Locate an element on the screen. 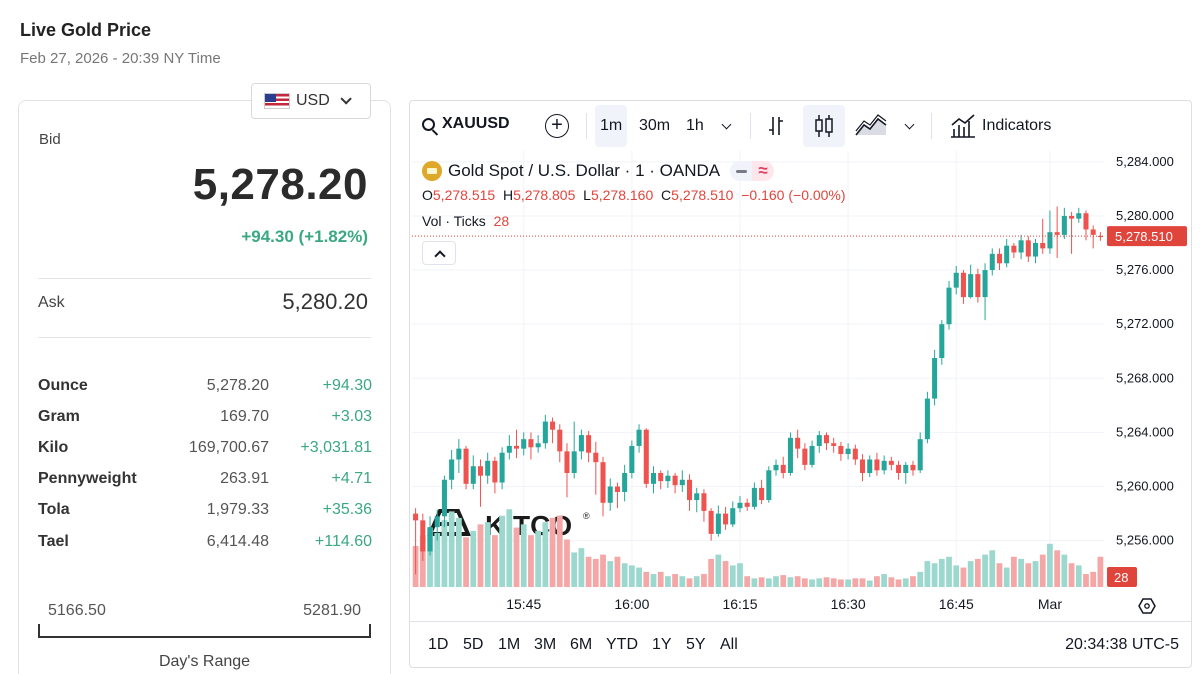 This screenshot has width=1200, height=674. x-tick-label: 16:45 is located at coordinates (956, 604).